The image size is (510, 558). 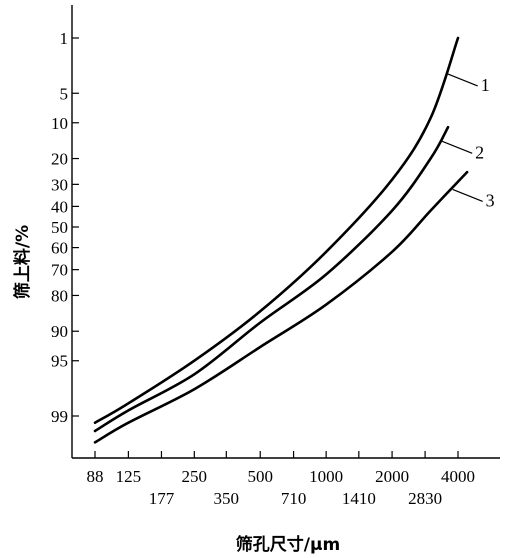 I want to click on series-2-label: 2, so click(x=479, y=152).